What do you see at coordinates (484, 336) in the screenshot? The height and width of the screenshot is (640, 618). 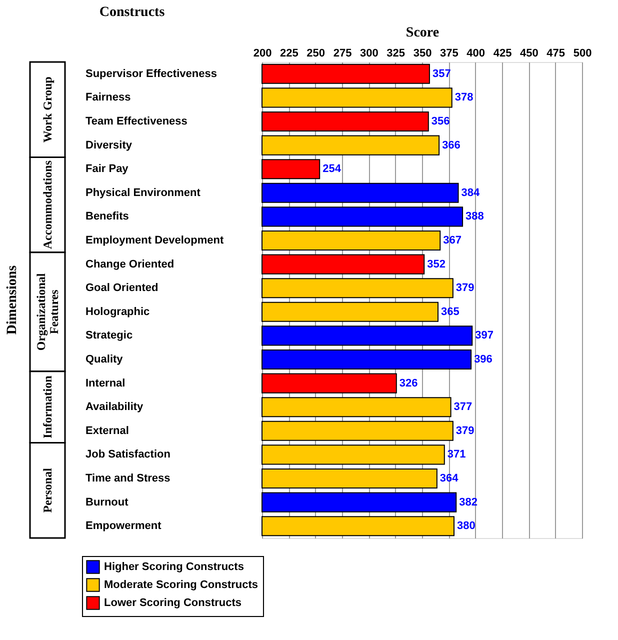 I see `data-label: 397` at bounding box center [484, 336].